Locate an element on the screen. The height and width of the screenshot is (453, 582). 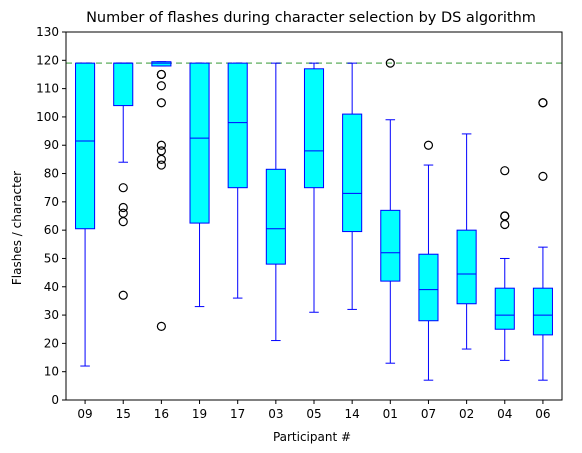
x-tick-label: 07 is located at coordinates (428, 414).